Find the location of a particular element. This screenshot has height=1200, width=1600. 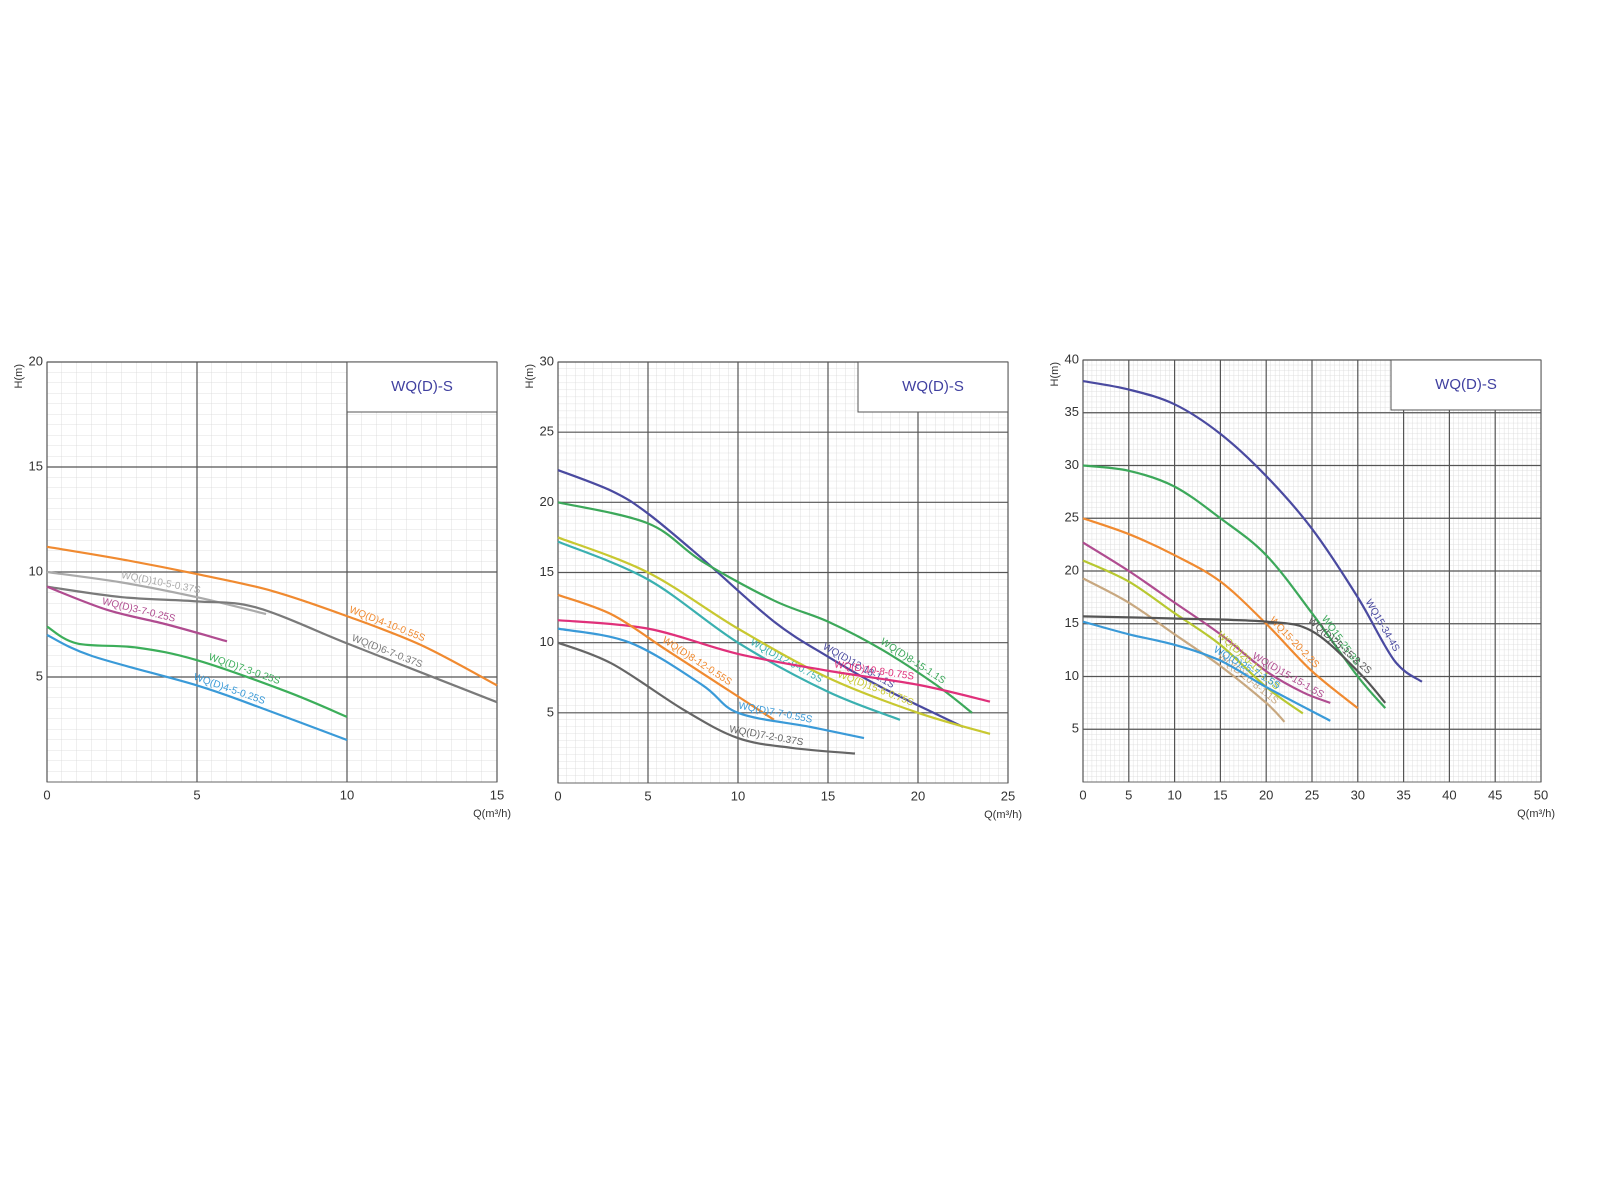

x-tick-label: 50 is located at coordinates (1541, 794).